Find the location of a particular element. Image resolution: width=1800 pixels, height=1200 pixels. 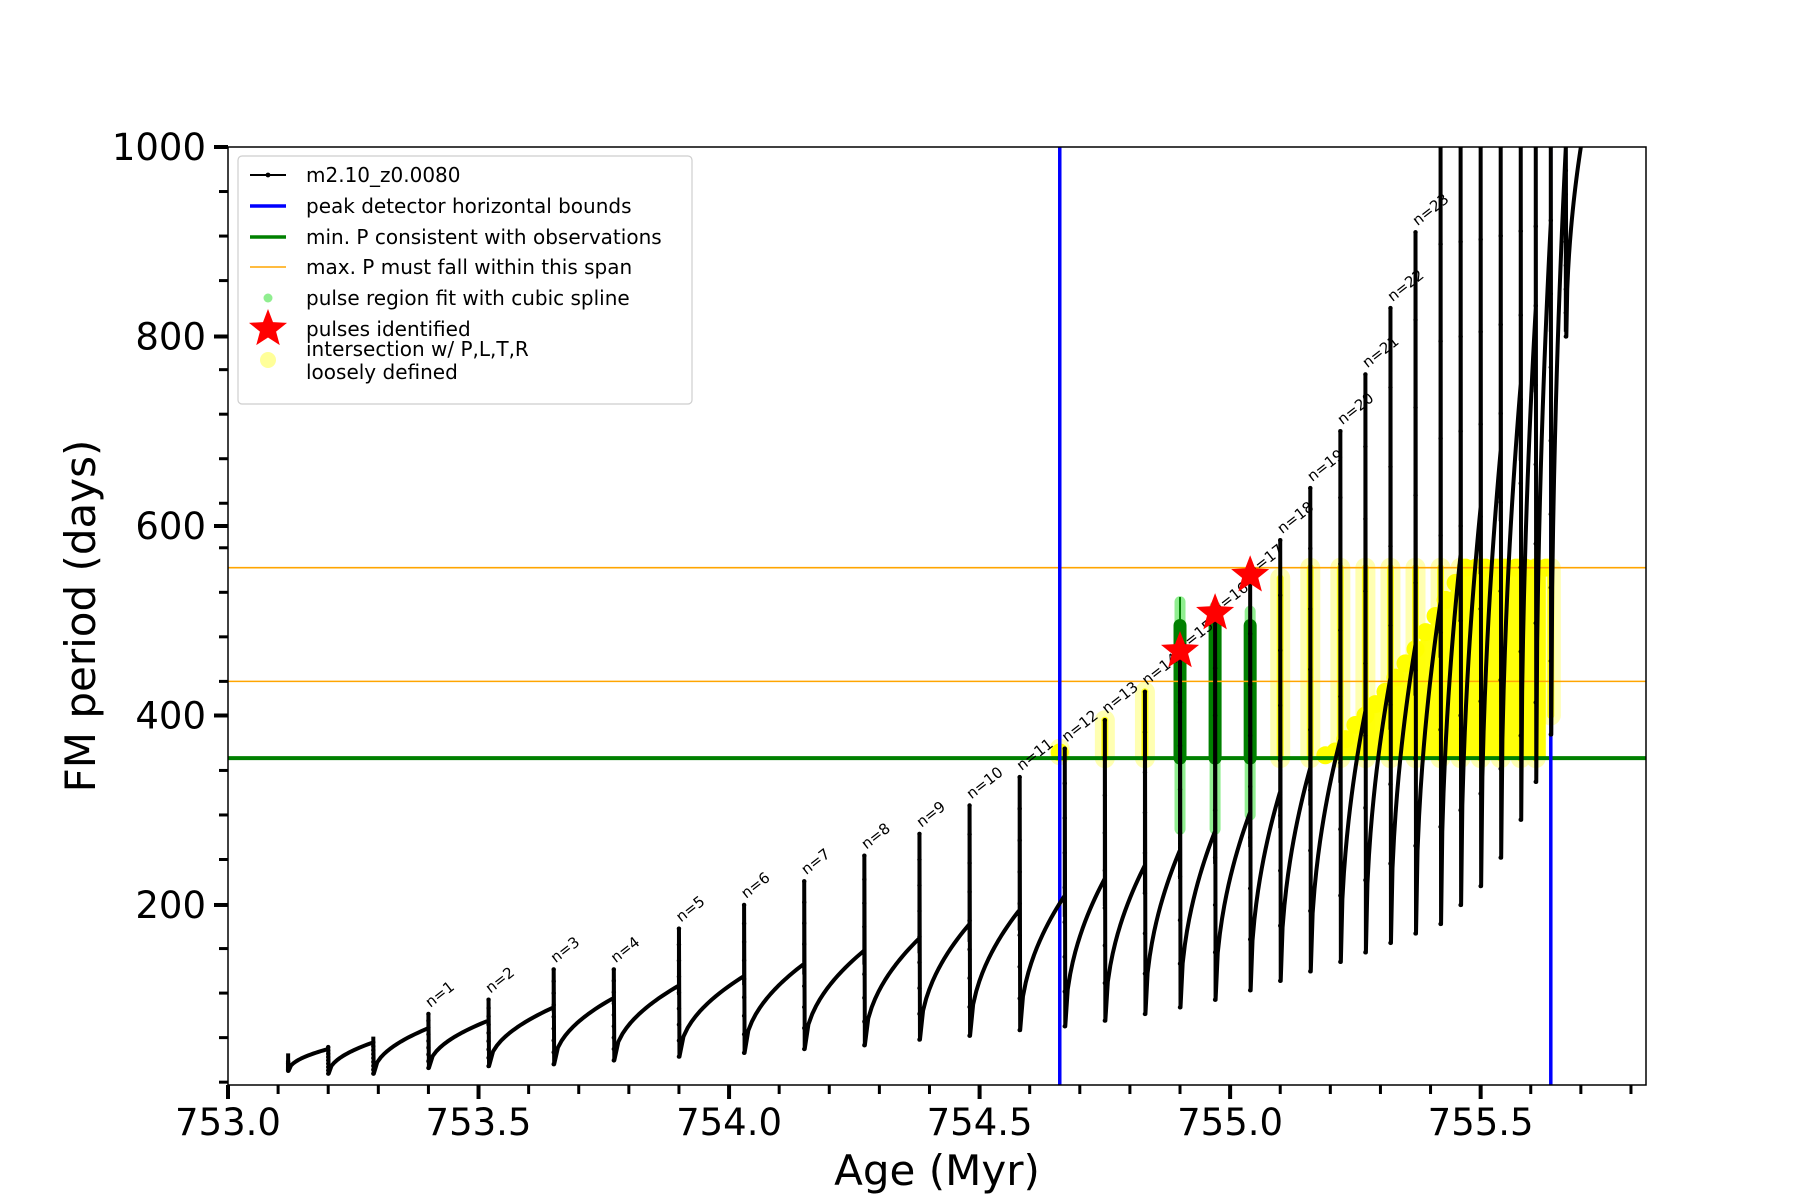

y-tick-label-3: 800 is located at coordinates (170, 336).